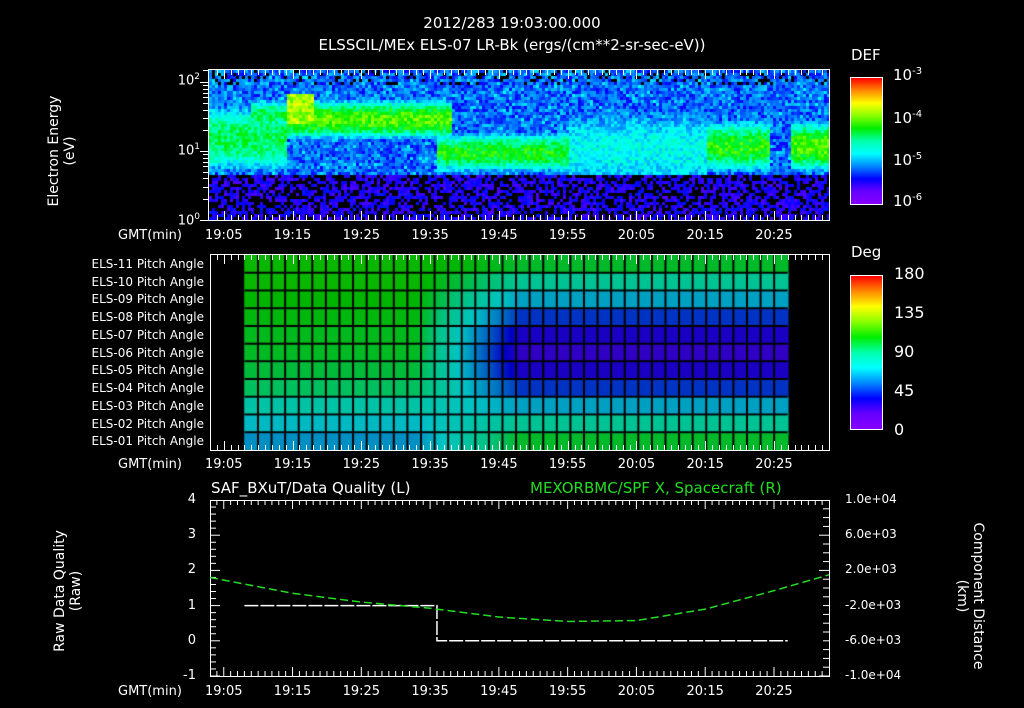 The height and width of the screenshot is (708, 1024). What do you see at coordinates (191, 499) in the screenshot?
I see `ytick-left: 4` at bounding box center [191, 499].